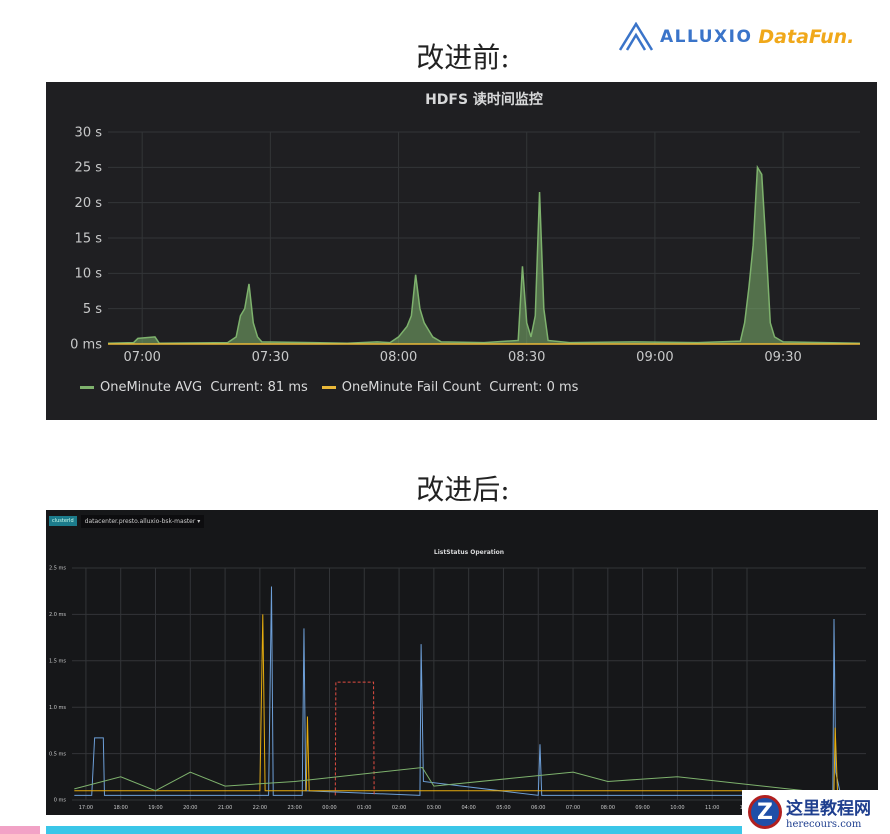 The height and width of the screenshot is (834, 890). What do you see at coordinates (706, 37) in the screenshot?
I see `alluxio-logo-text: ALLUXIO` at bounding box center [706, 37].